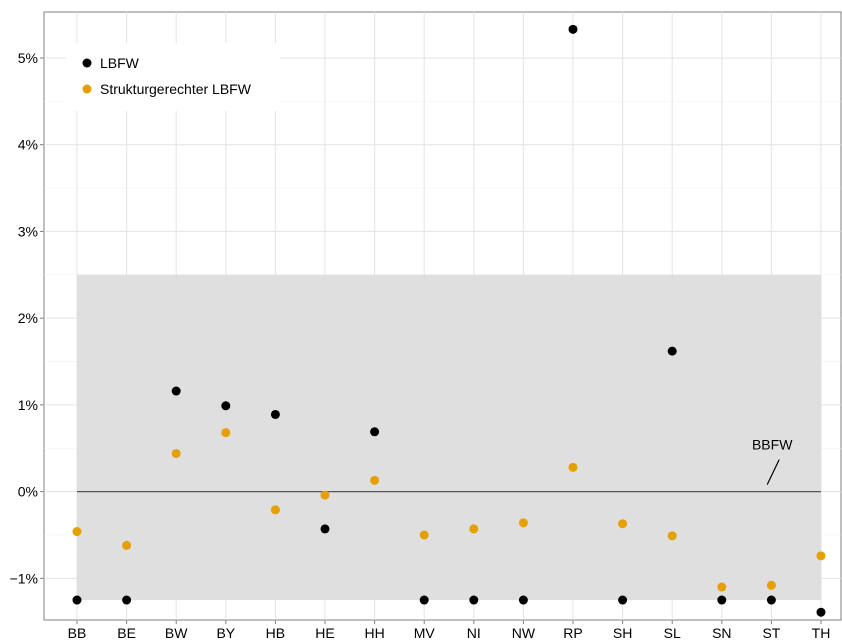 Image resolution: width=842 pixels, height=640 pixels. I want to click on data-point-strukturgerechter-lbfw-ni, so click(474, 529).